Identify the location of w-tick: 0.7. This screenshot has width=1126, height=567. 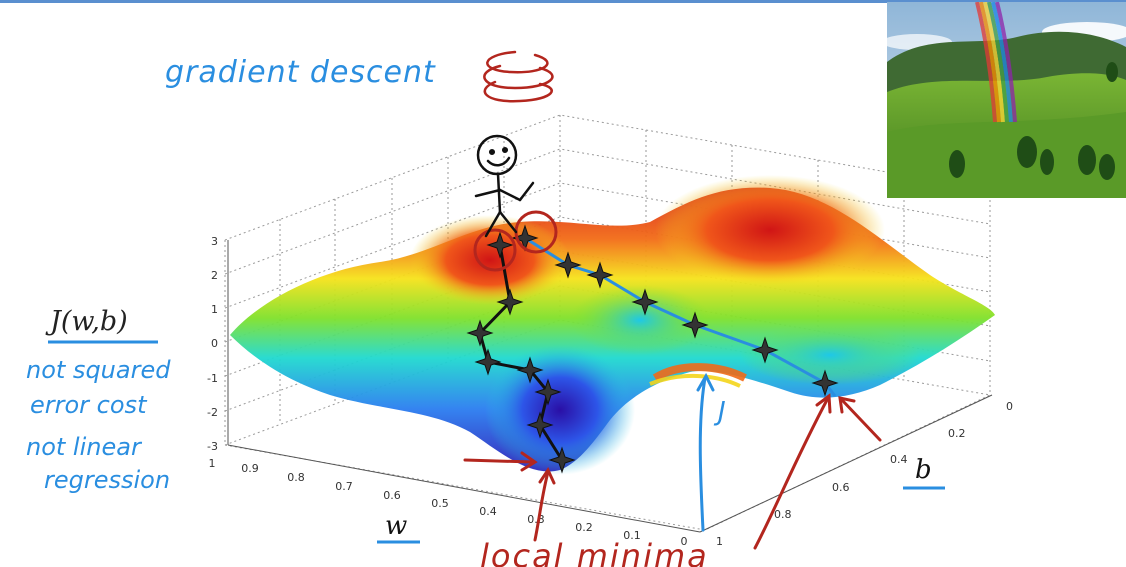
(344, 486).